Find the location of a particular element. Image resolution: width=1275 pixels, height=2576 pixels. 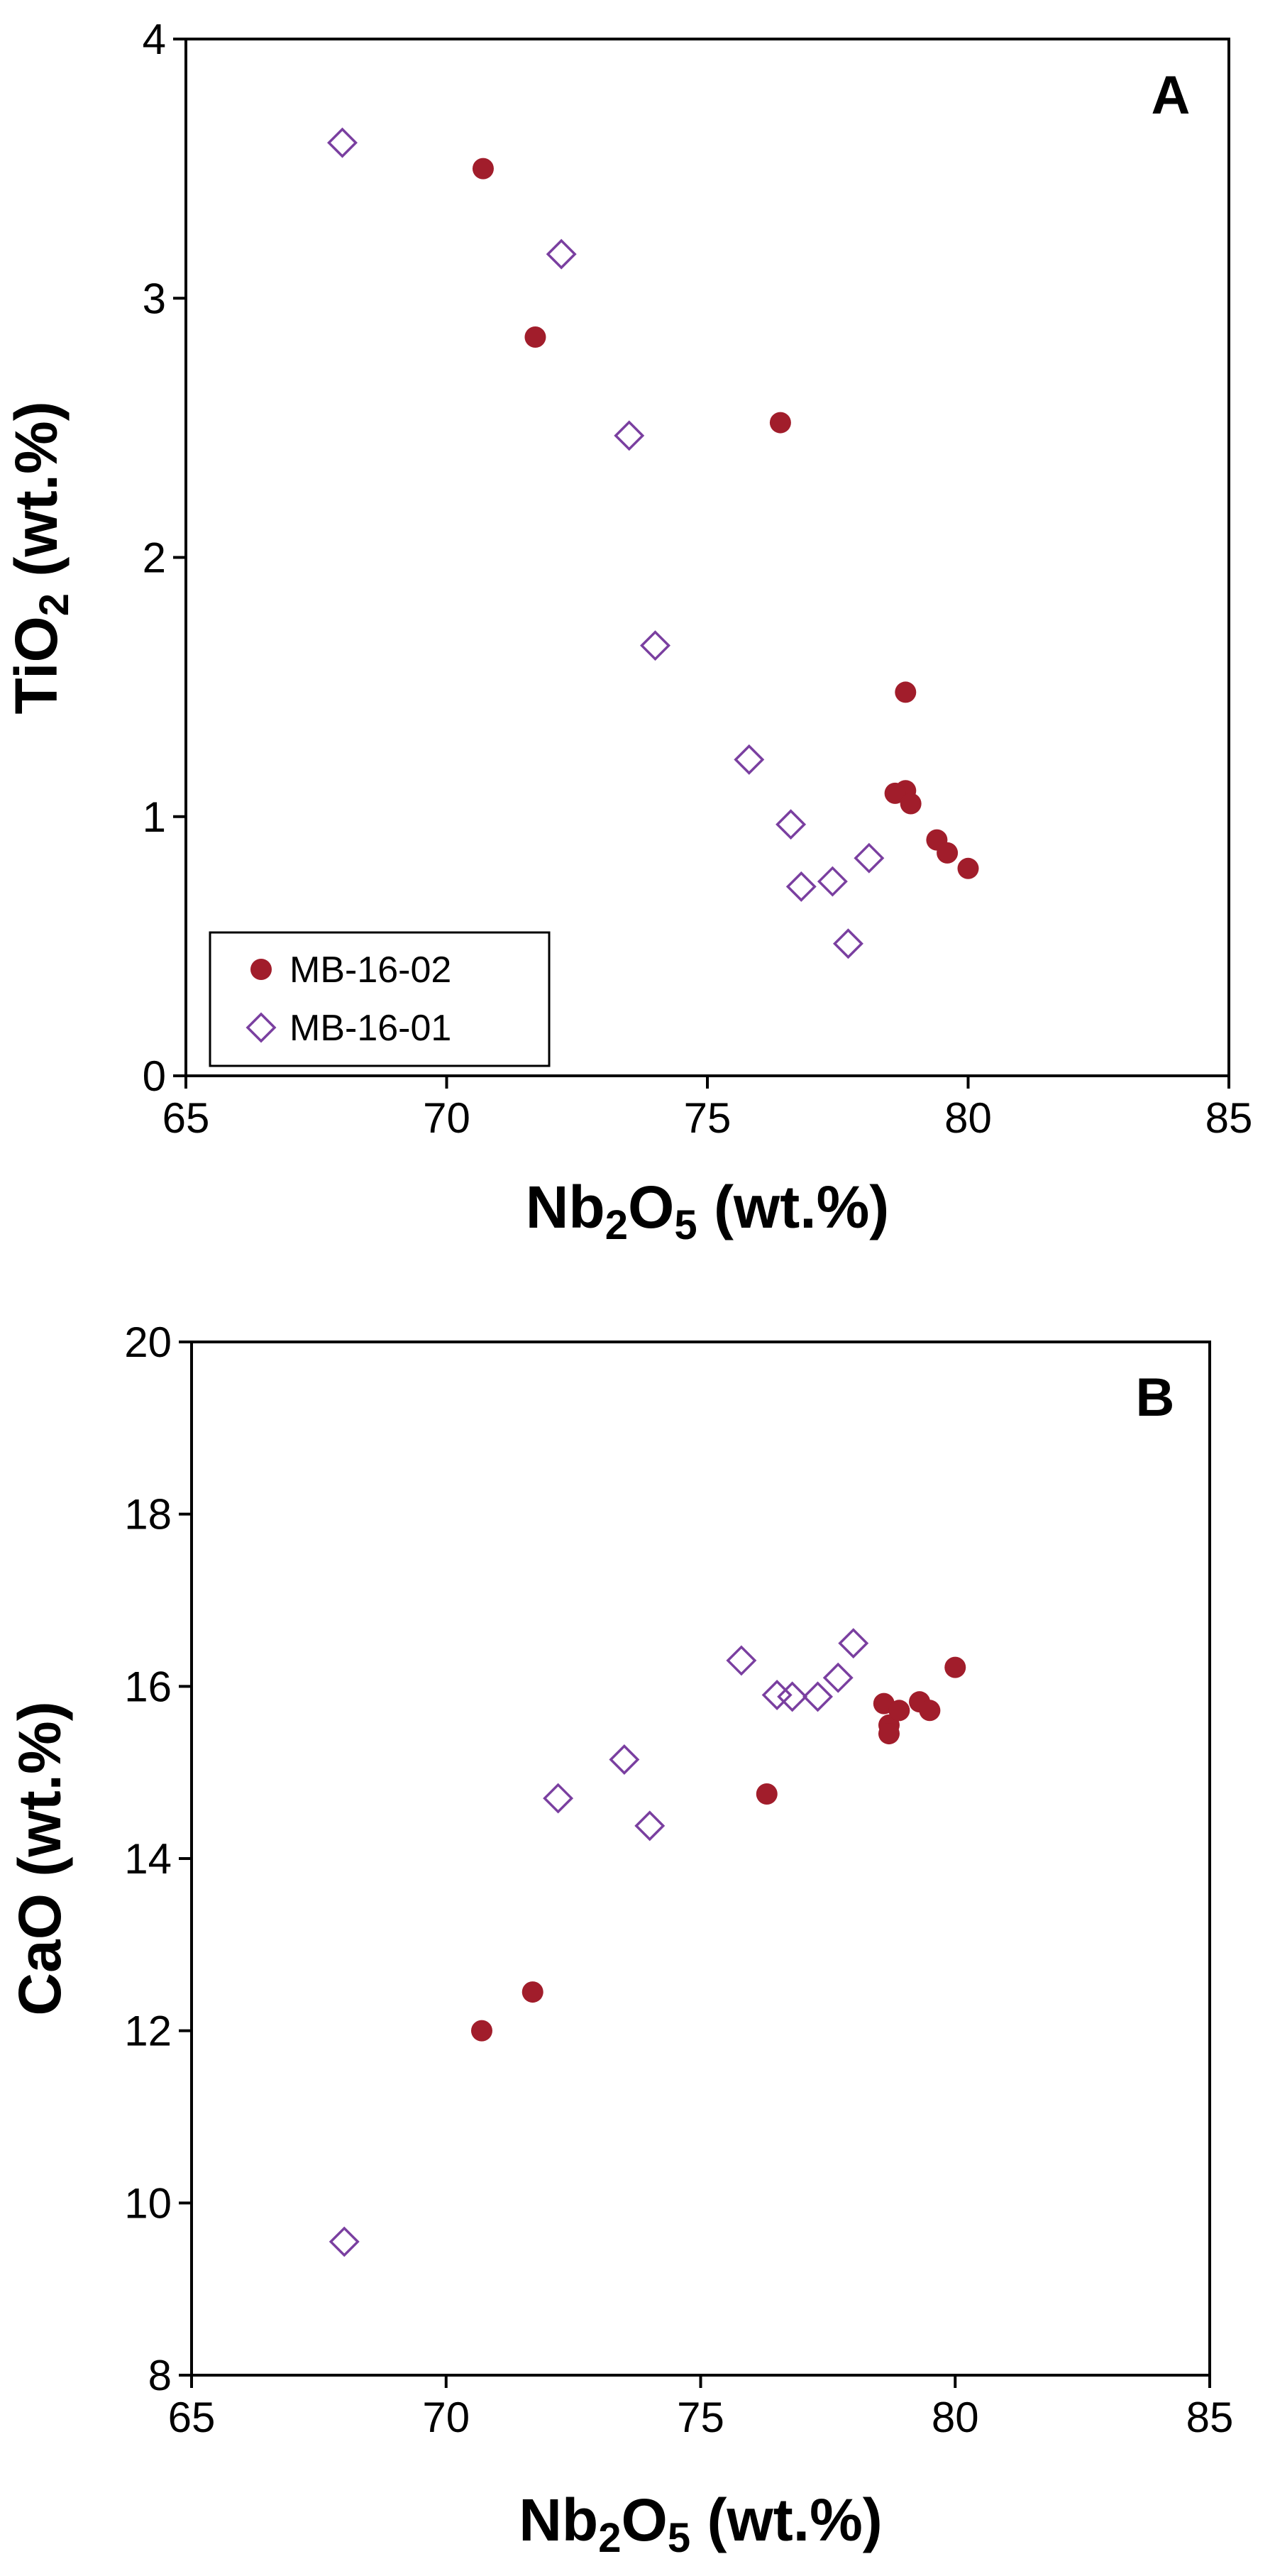

y-tick-label: 2 is located at coordinates (154, 558).